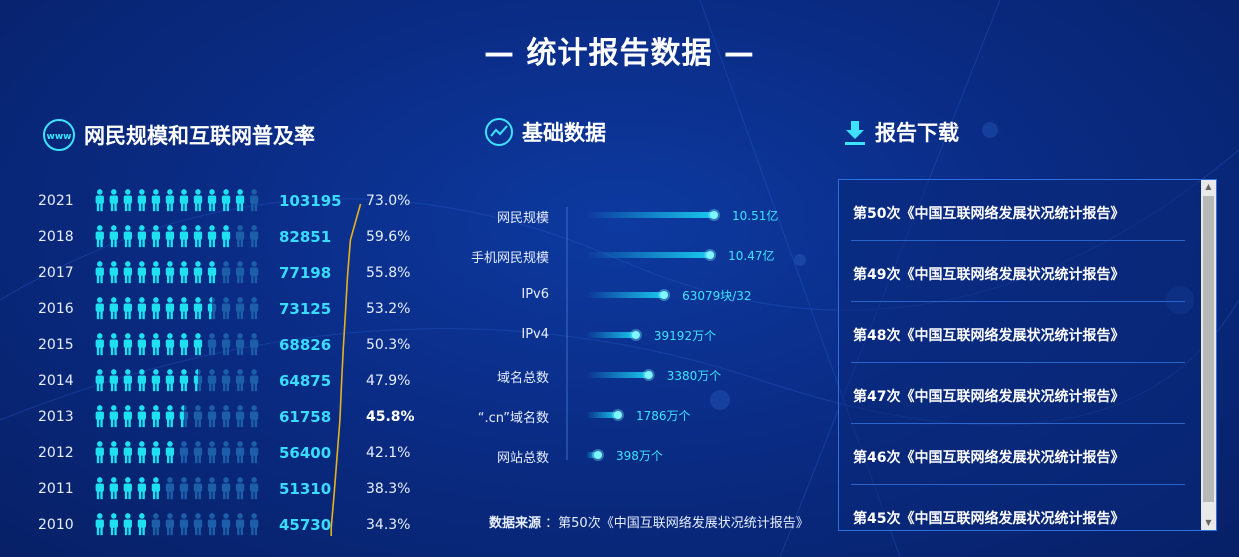 This screenshot has height=557, width=1239. I want to click on download-icon, so click(855, 133).